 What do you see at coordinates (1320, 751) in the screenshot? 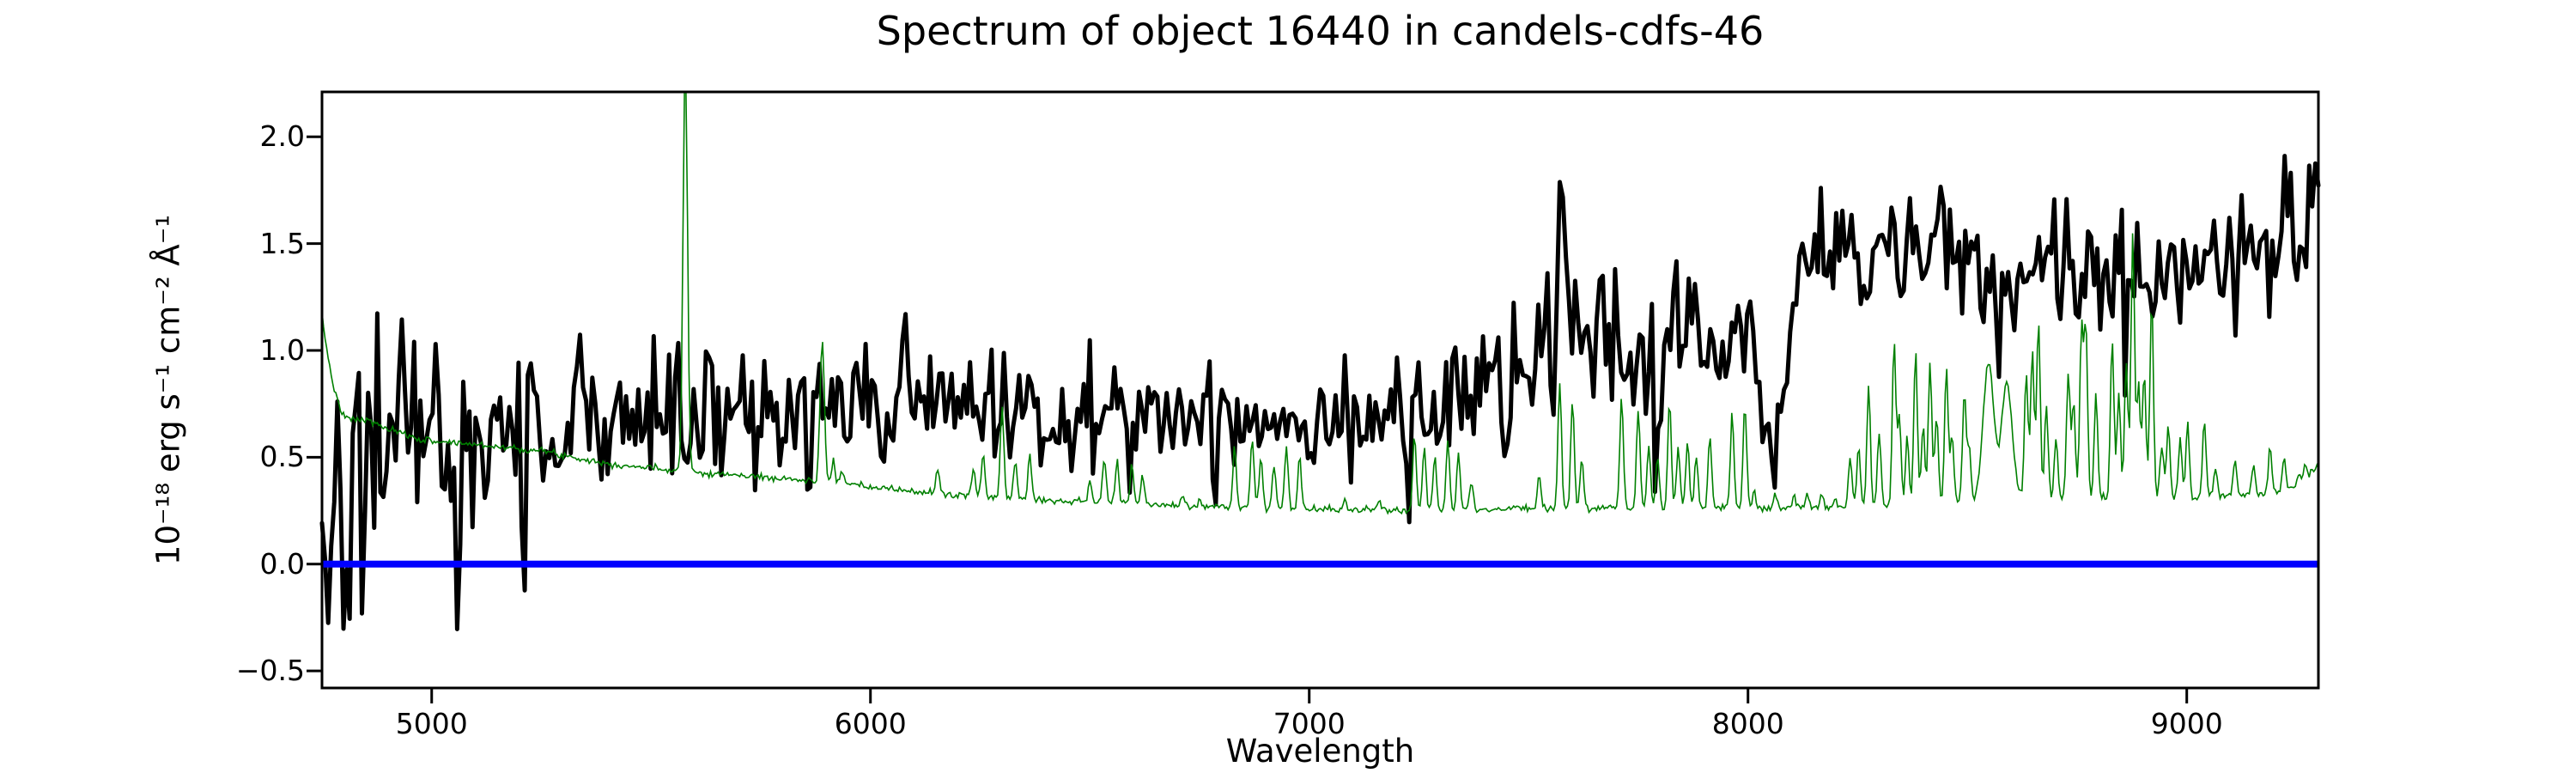
I see `x-axis-label: Wavelength` at bounding box center [1320, 751].